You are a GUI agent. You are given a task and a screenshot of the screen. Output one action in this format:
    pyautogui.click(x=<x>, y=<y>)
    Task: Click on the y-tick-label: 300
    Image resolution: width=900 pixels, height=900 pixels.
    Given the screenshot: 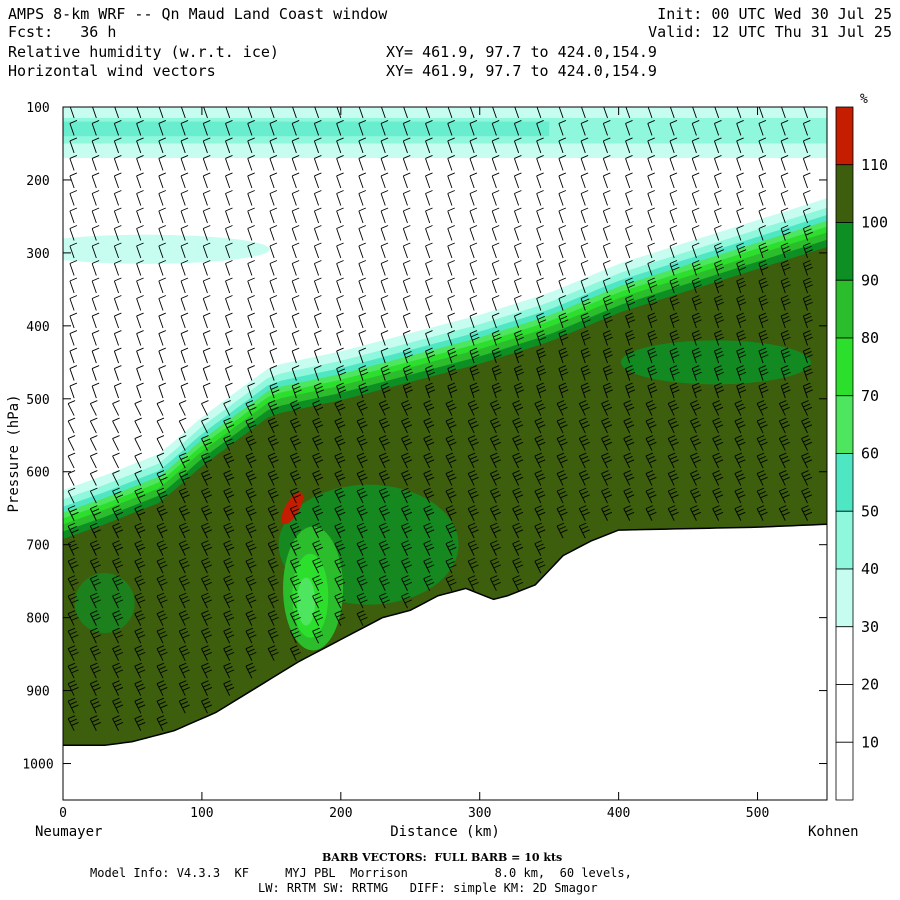 What is the action you would take?
    pyautogui.click(x=37, y=254)
    